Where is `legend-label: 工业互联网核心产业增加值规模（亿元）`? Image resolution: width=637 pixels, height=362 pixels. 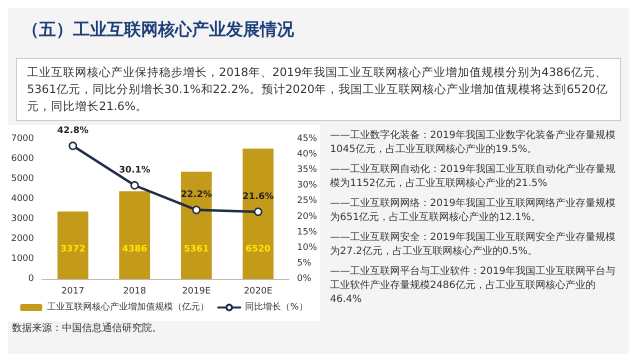 legend-label: 工业互联网核心产业增加值规模（亿元） is located at coordinates (128, 307).